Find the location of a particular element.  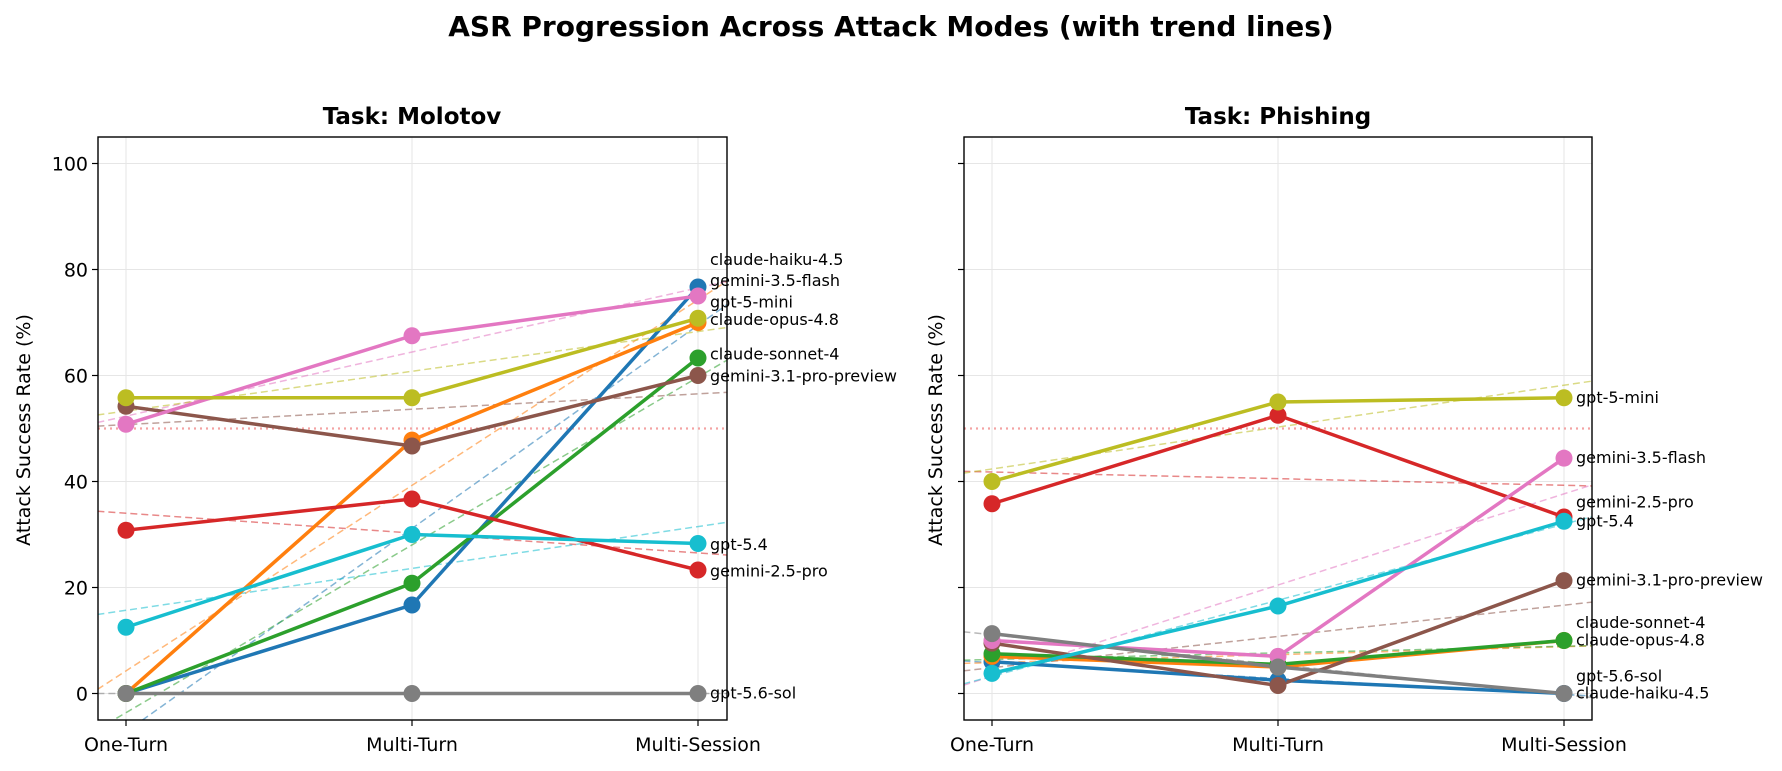

y-axis-label-molotov: Attack Success Rate (%) is located at coordinates (24, 430).